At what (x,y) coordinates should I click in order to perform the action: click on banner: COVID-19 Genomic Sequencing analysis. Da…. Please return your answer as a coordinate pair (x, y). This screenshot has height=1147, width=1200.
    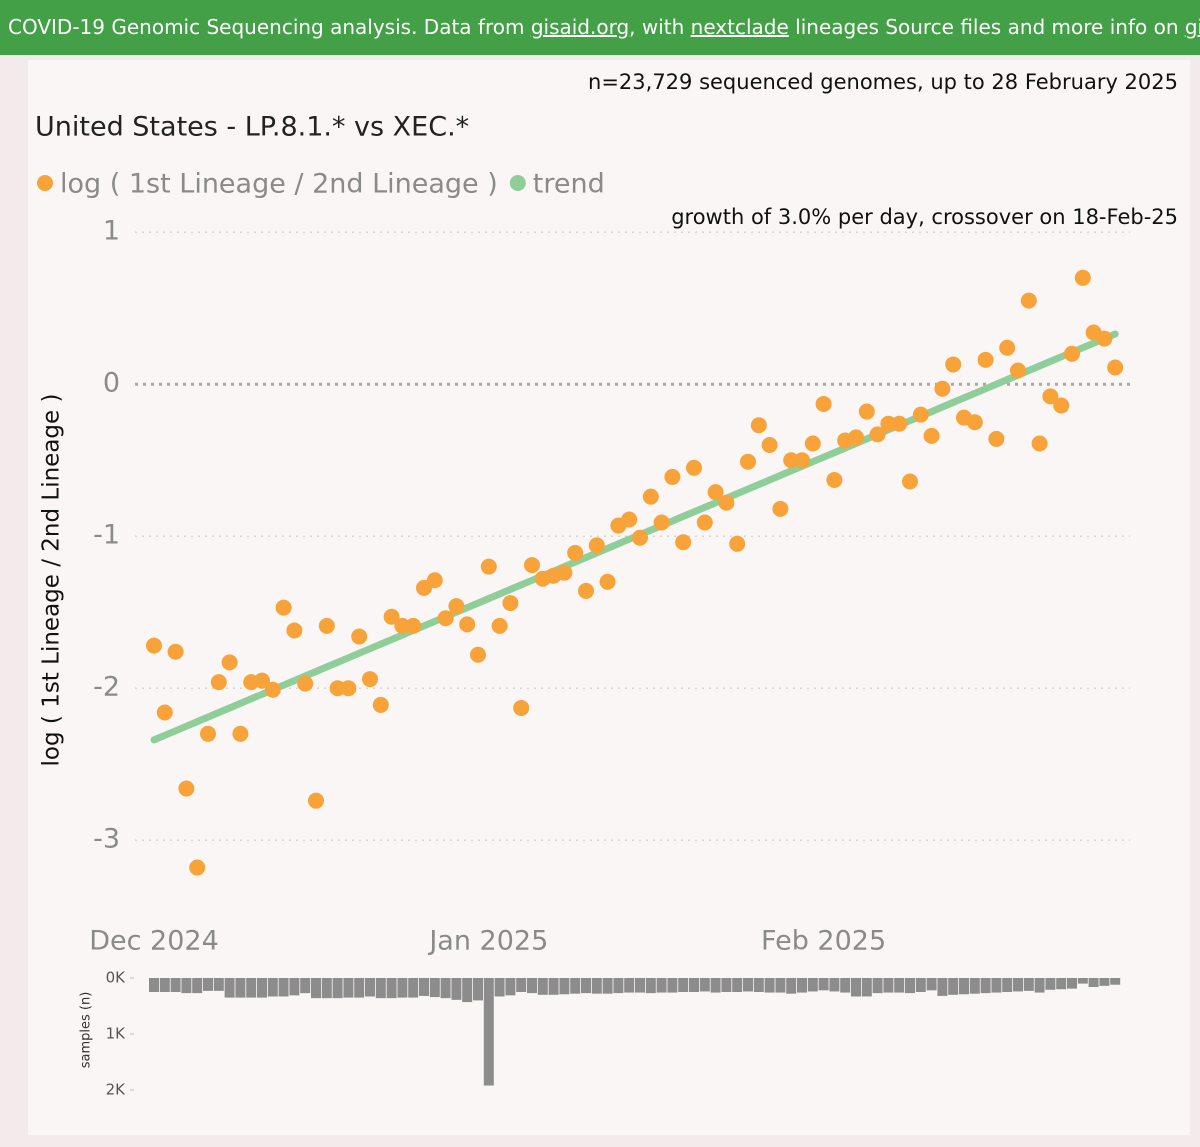
    Looking at the image, I should click on (600, 27).